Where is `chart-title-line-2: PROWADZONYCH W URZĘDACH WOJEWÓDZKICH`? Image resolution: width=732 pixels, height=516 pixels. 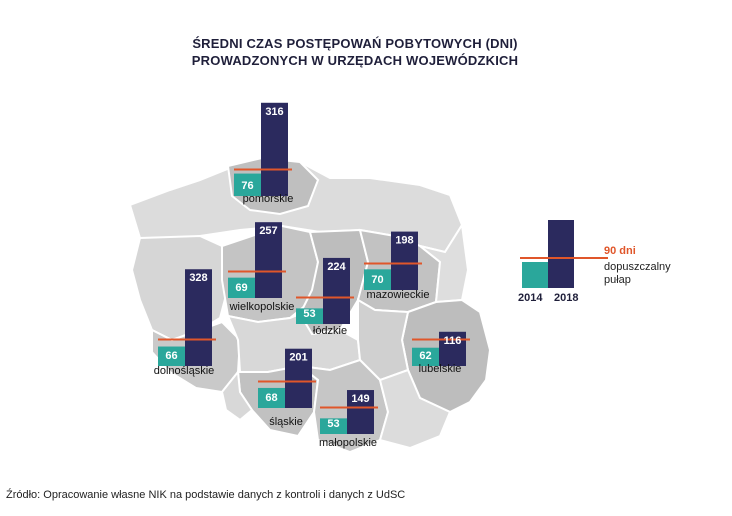 chart-title-line-2: PROWADZONYCH W URZĘDACH WOJEWÓDZKICH is located at coordinates (355, 60).